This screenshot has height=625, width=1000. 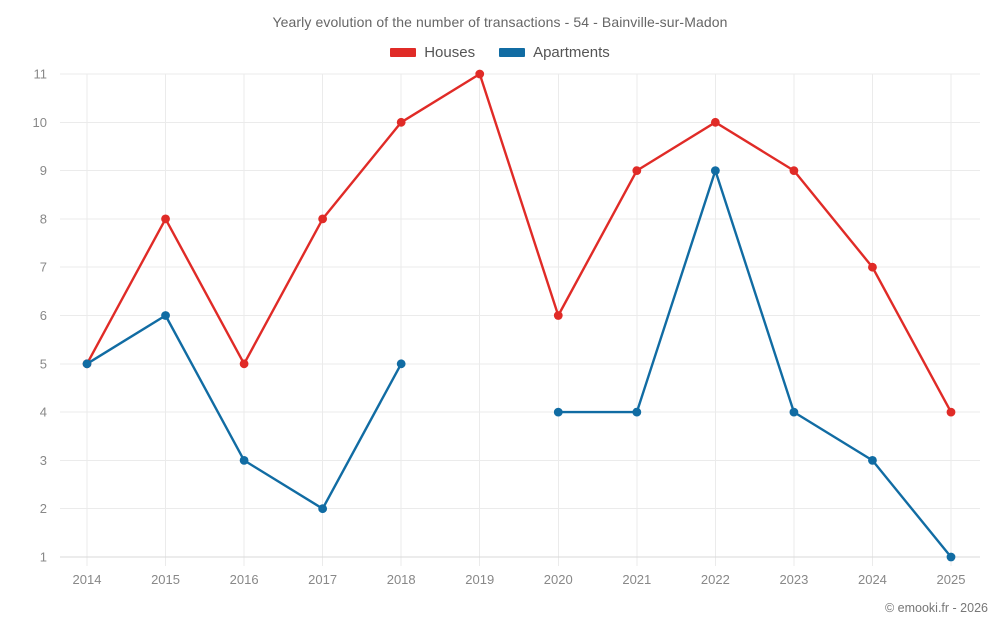 What do you see at coordinates (43, 412) in the screenshot?
I see `y-axis-tick-label: 4` at bounding box center [43, 412].